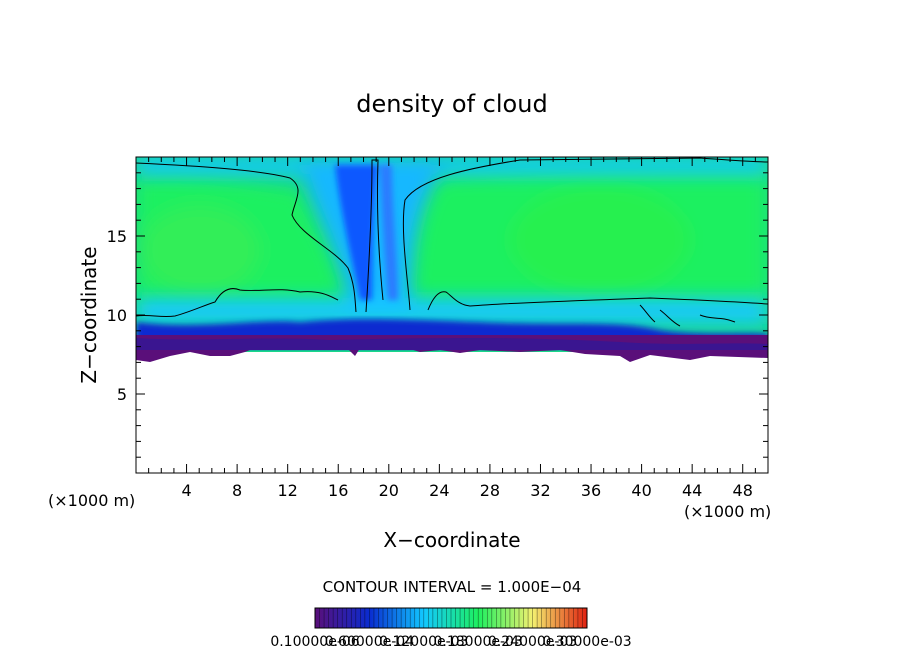 This screenshot has height=654, width=904. Describe the element at coordinates (532, 642) in the screenshot. I see `colorbar-label: 0.24000e-03` at that location.